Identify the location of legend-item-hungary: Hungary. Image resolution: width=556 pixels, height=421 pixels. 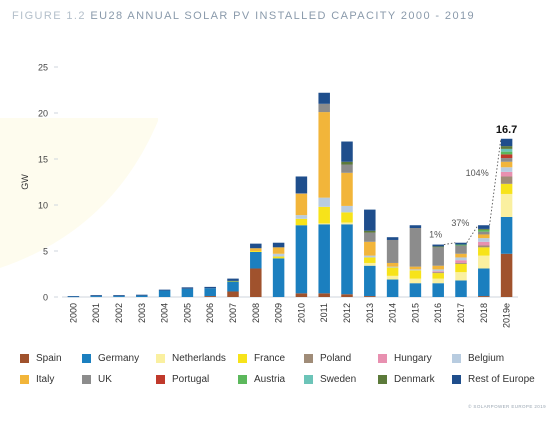
(414, 358).